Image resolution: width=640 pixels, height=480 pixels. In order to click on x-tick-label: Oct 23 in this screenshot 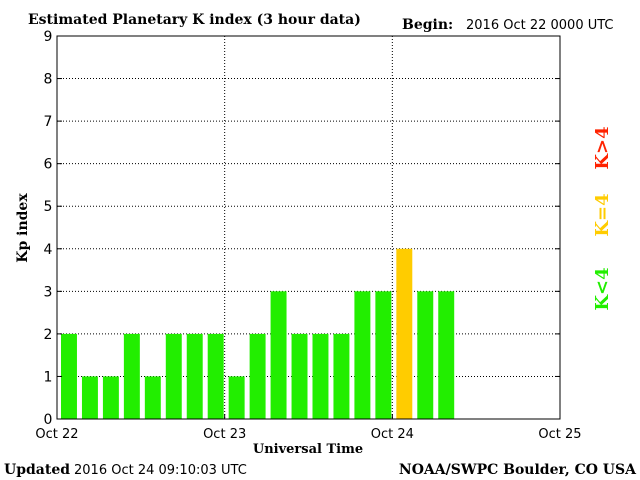, I will do `click(224, 434)`.